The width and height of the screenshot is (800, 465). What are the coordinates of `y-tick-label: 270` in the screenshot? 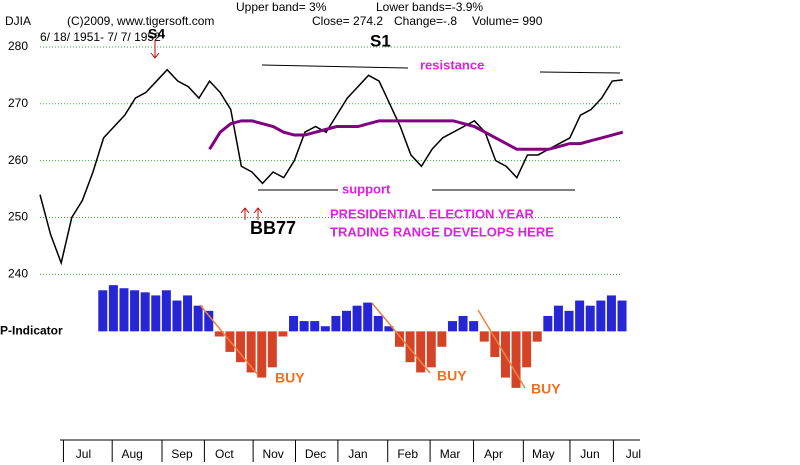 It's located at (18, 103).